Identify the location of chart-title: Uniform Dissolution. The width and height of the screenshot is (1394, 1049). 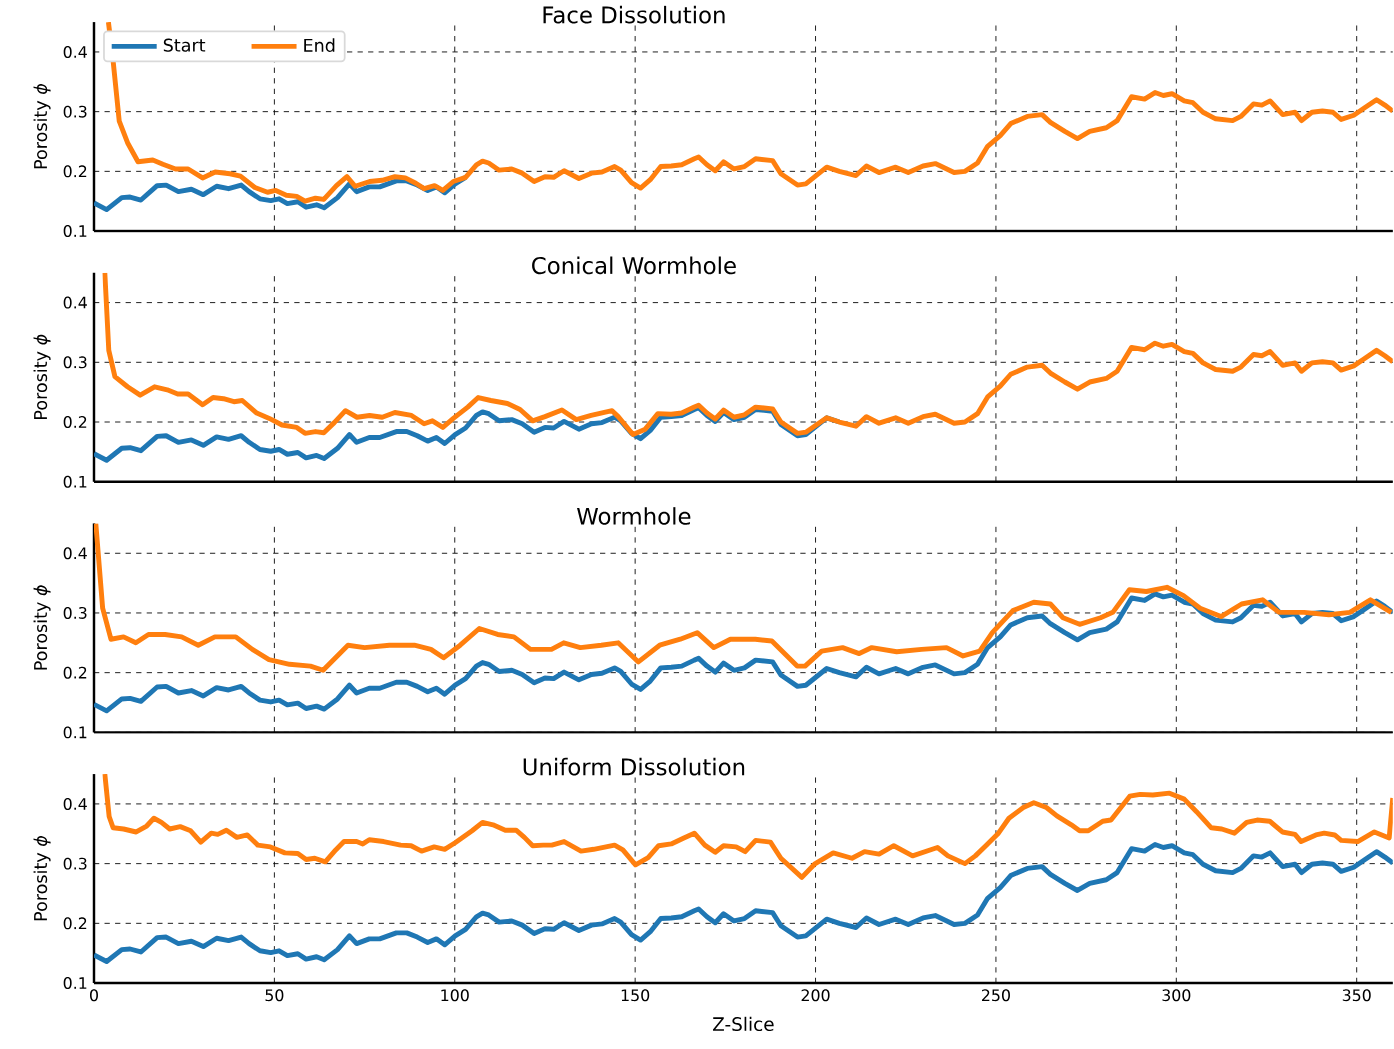
(634, 766).